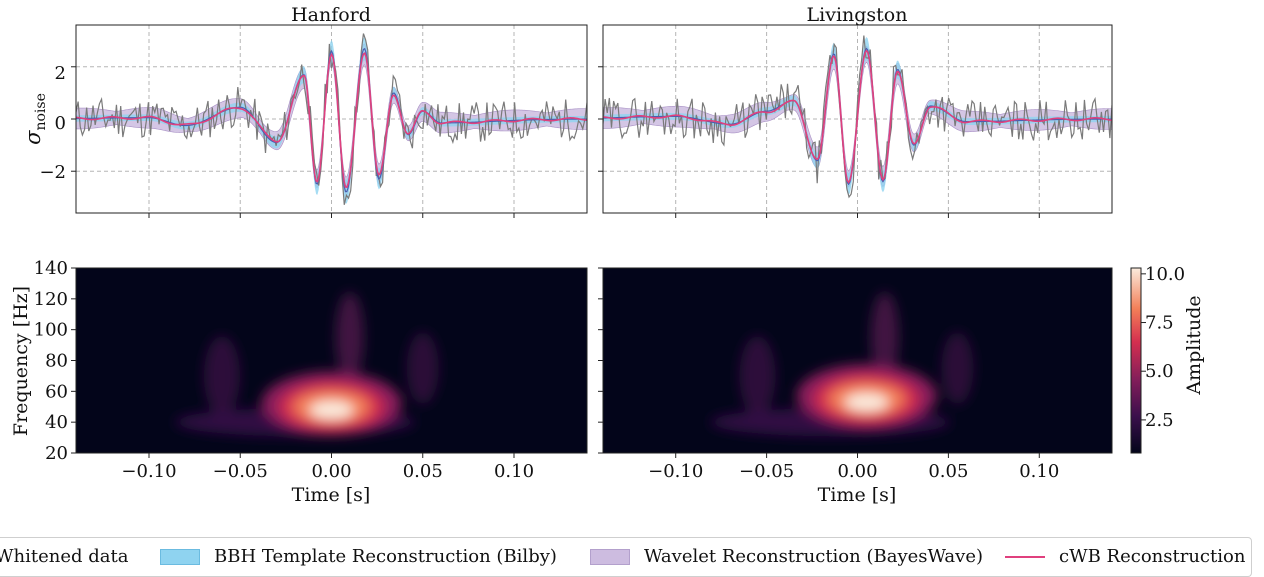  What do you see at coordinates (857, 495) in the screenshot?
I see `livingston-time-label: Time [s]` at bounding box center [857, 495].